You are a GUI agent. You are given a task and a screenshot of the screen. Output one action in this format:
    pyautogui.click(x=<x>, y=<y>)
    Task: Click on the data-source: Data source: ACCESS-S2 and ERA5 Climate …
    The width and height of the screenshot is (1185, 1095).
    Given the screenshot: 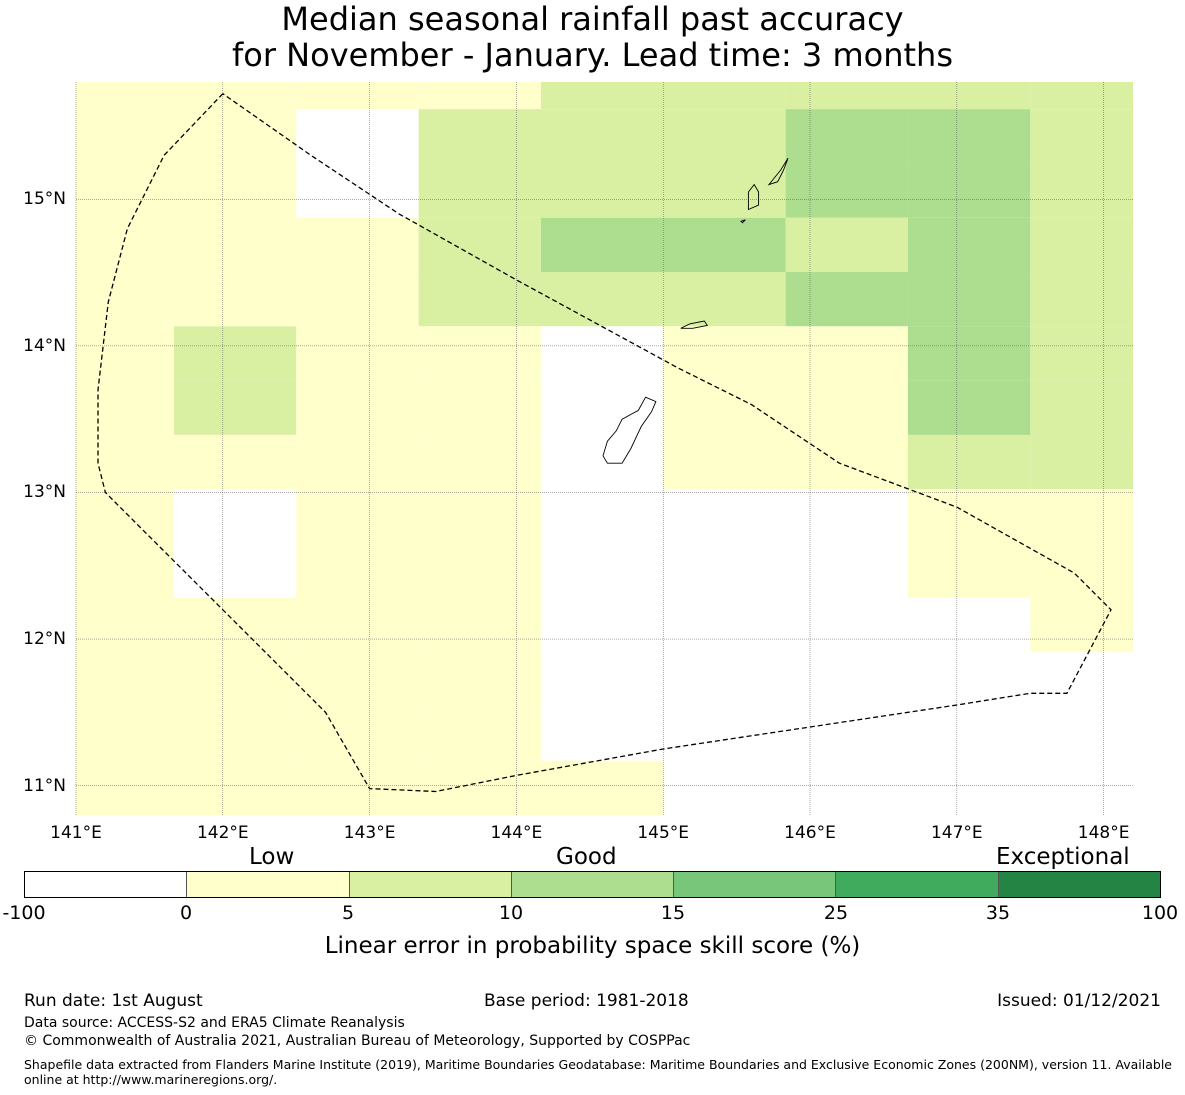 What is the action you would take?
    pyautogui.click(x=214, y=1023)
    